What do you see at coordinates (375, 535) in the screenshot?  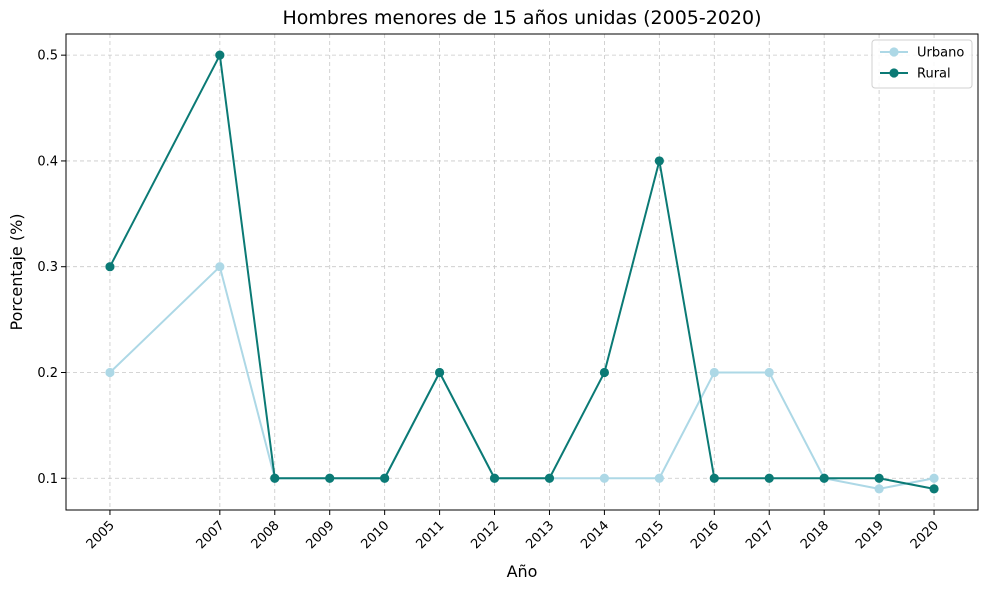 I see `x-tick-label: 2010` at bounding box center [375, 535].